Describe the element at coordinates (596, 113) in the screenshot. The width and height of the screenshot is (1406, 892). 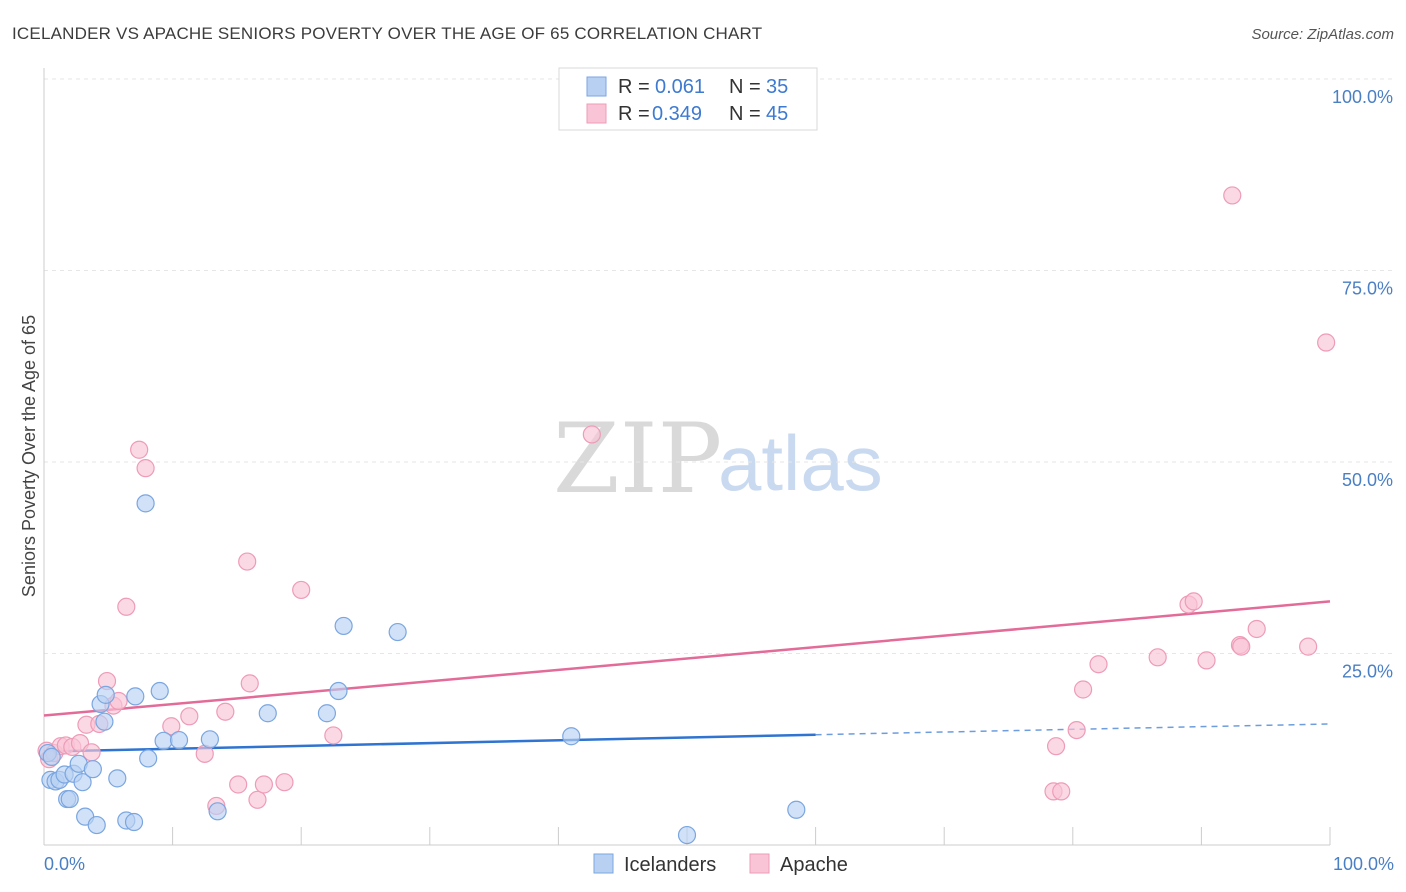
I see `legend-swatch-apache` at that location.